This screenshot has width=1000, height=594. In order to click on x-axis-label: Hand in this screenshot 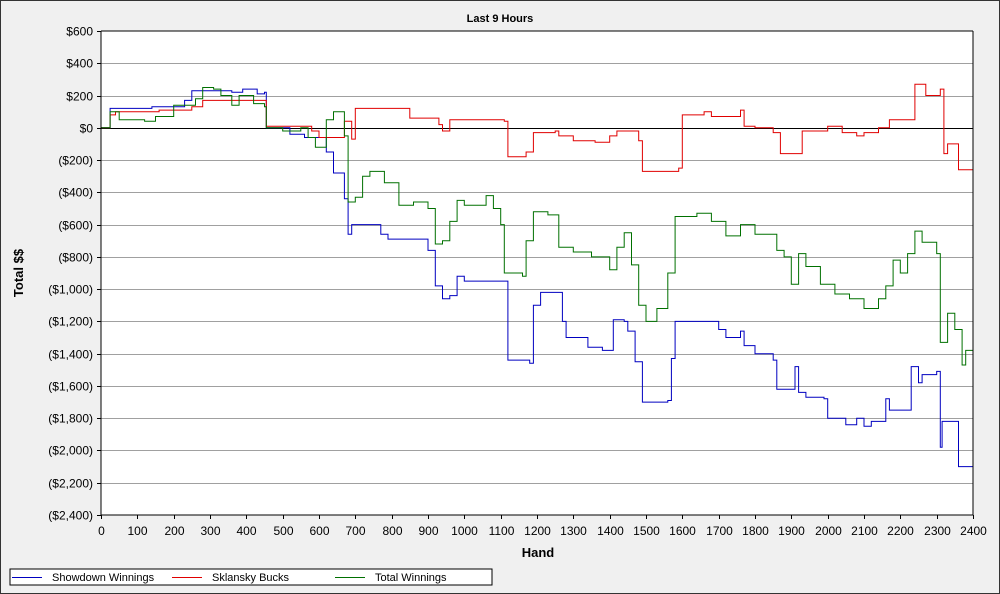, I will do `click(538, 552)`.